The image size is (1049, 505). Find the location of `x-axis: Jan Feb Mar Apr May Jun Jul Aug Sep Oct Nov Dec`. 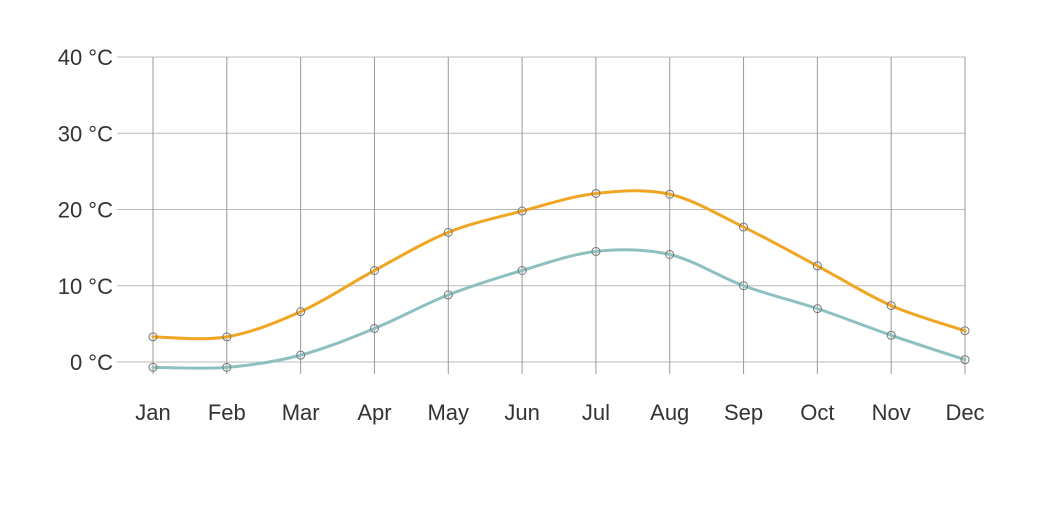

x-axis: Jan Feb Mar Apr May Jun Jul Aug Sep Oct Nov Dec is located at coordinates (559, 412).